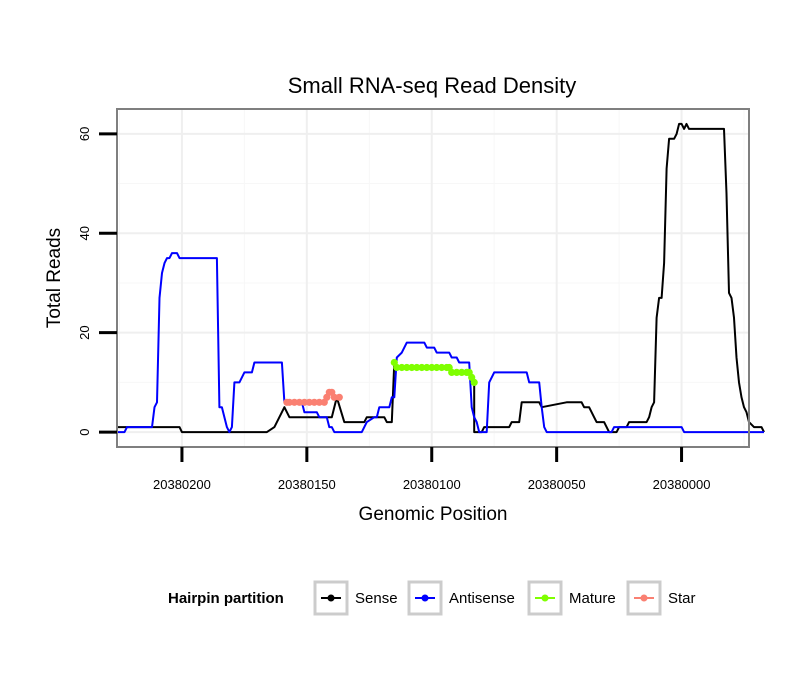 The image size is (810, 690). I want to click on x-tick-label-3: 20380050, so click(557, 484).